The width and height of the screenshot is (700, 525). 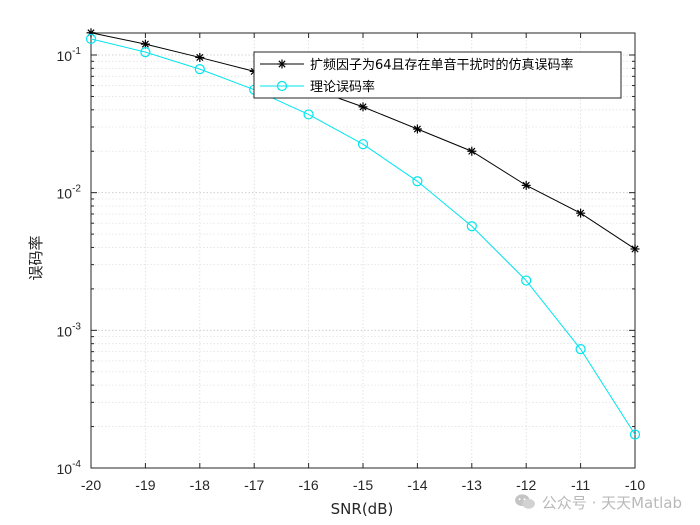 I want to click on y-tick-label: 10⁻⁴, so click(x=69, y=468).